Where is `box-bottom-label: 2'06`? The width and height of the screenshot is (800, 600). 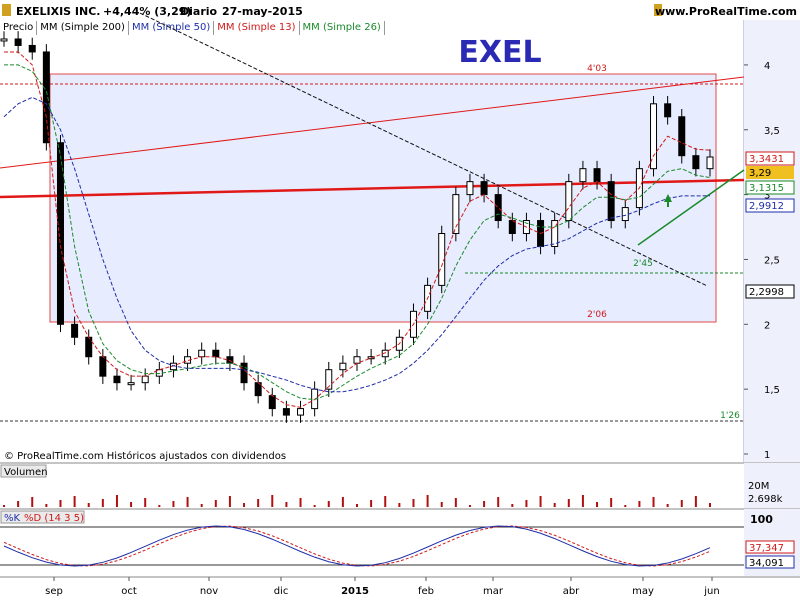 box-bottom-label: 2'06 is located at coordinates (597, 315).